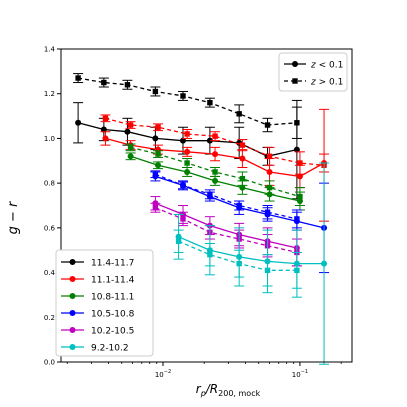 The width and height of the screenshot is (407, 407). Describe the element at coordinates (50, 50) in the screenshot. I see `y-tick-label: 1.4` at that location.